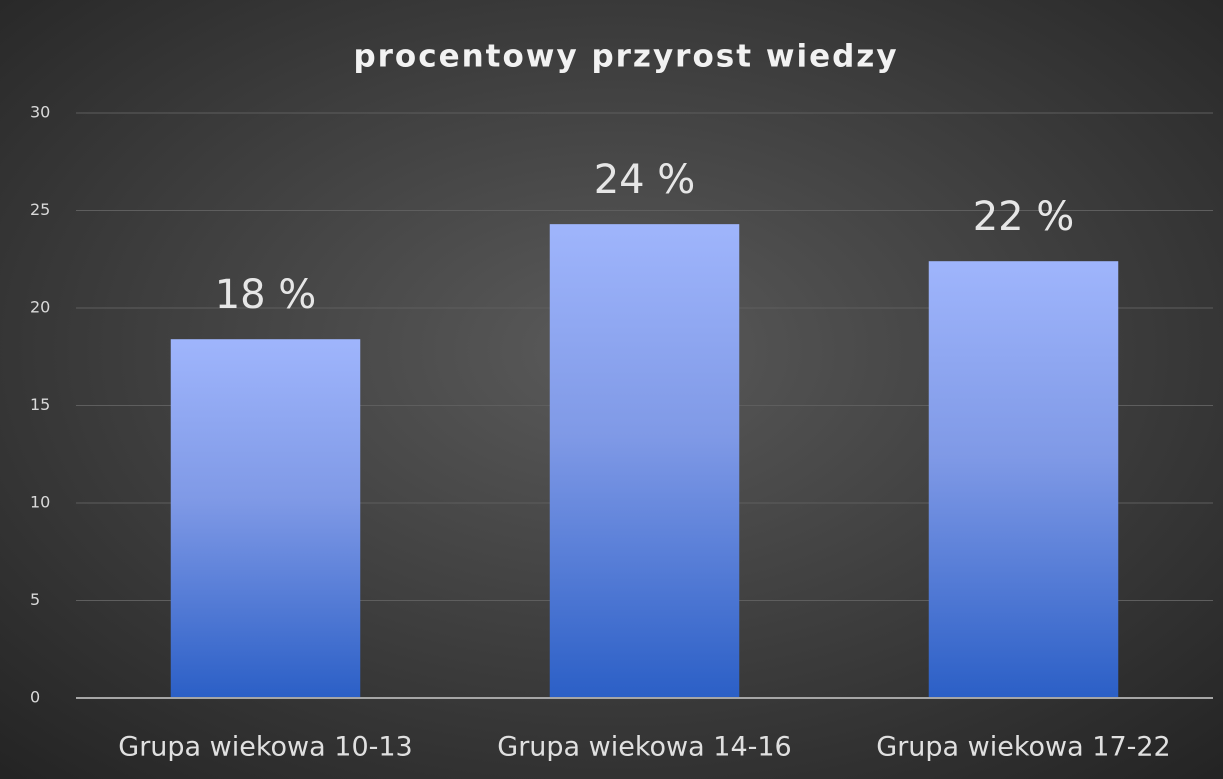 This screenshot has height=779, width=1223. Describe the element at coordinates (35, 697) in the screenshot. I see `y-tick-label: 0` at that location.